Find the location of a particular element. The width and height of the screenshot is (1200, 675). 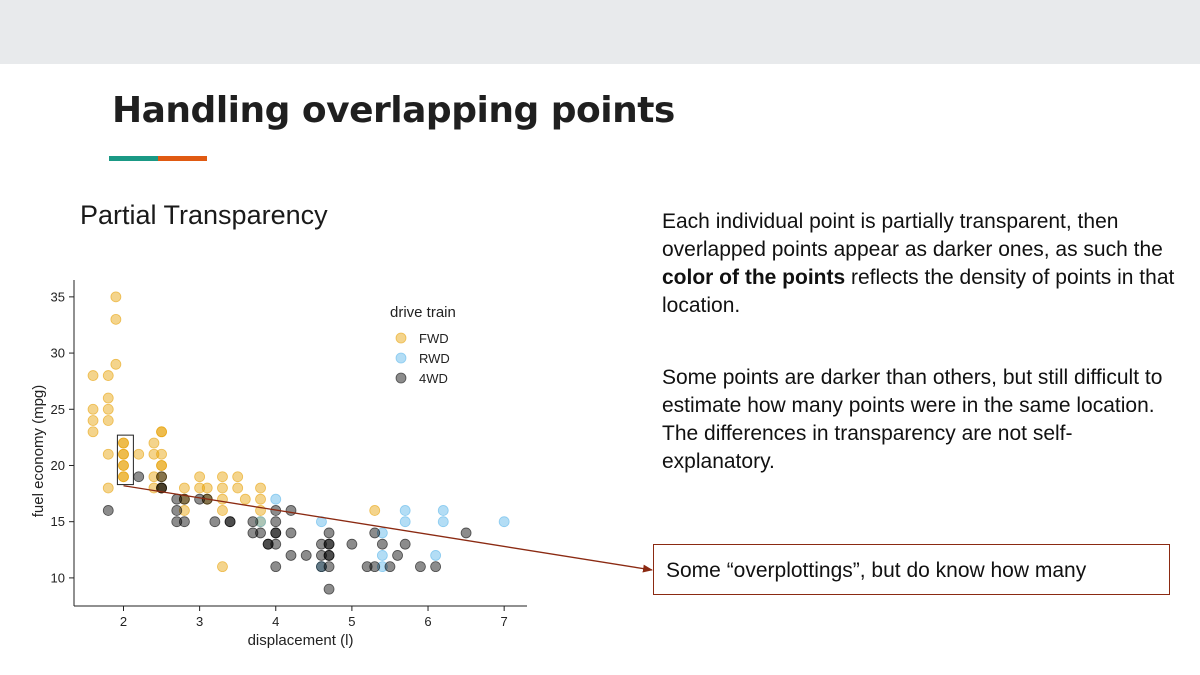

slide-title: Handling overlapping points is located at coordinates (393, 110).